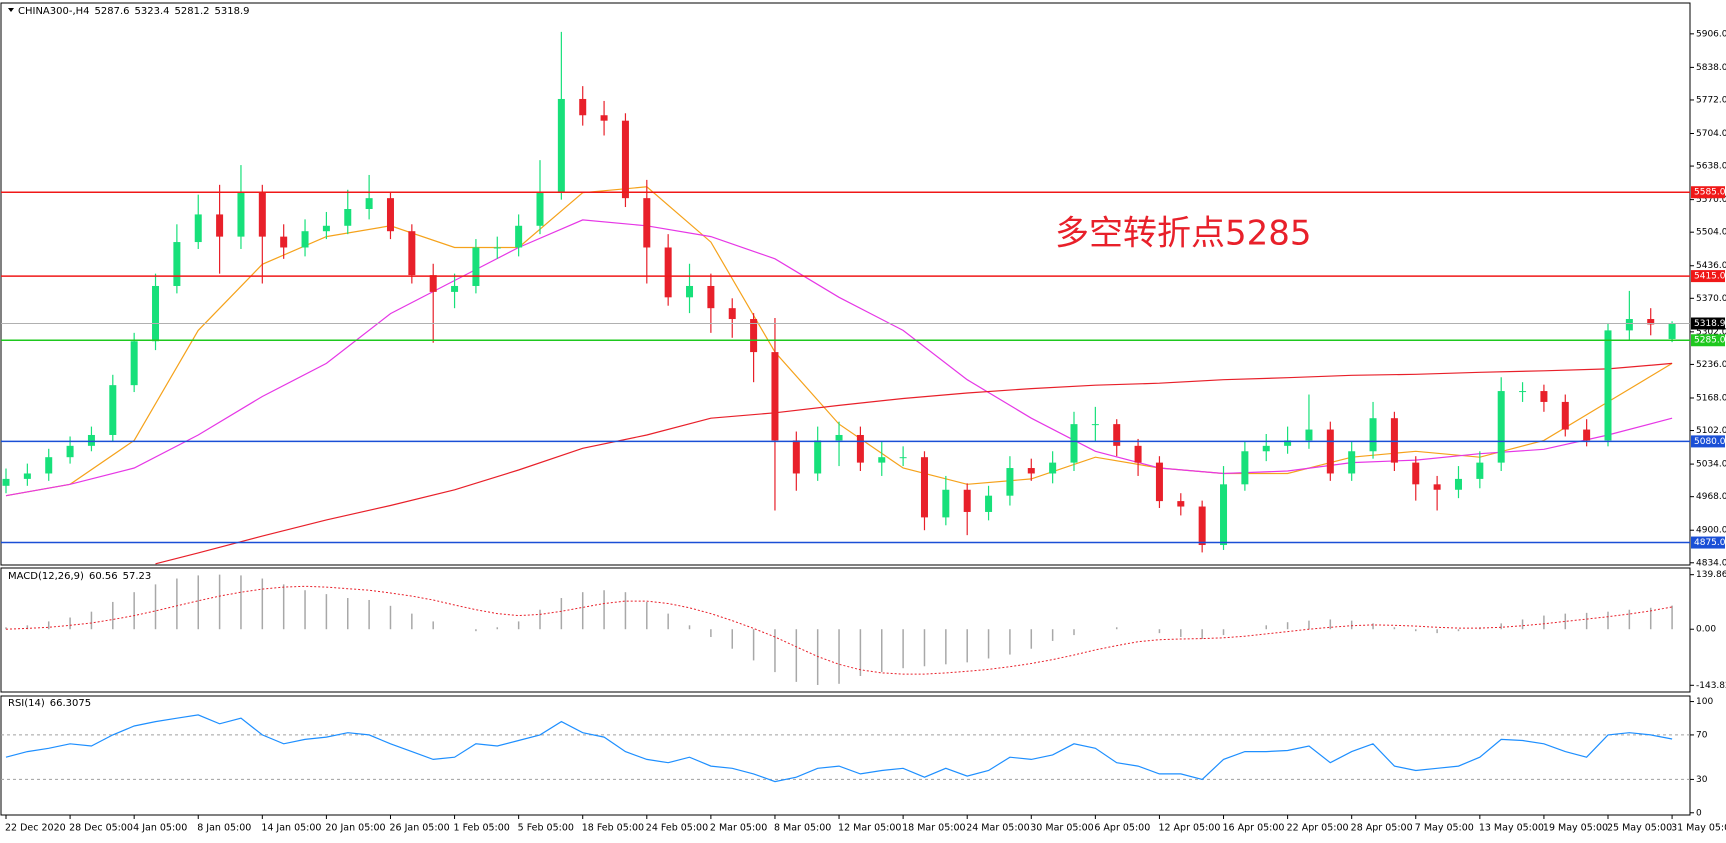  I want to click on y-tick-label: 5570.0, so click(1711, 200).